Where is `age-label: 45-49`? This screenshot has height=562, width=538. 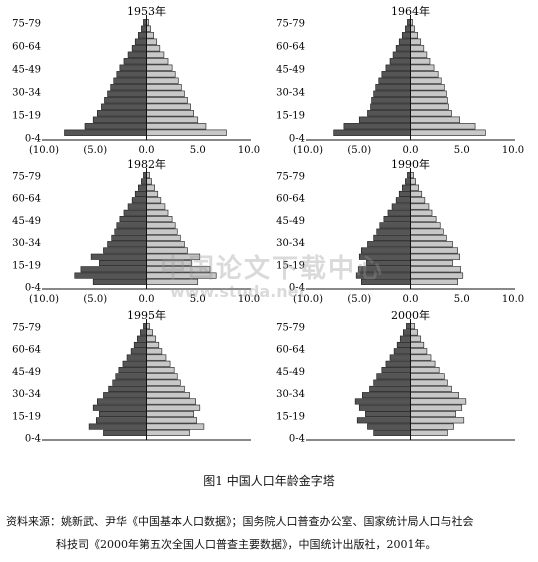 age-label: 45-49 is located at coordinates (290, 372).